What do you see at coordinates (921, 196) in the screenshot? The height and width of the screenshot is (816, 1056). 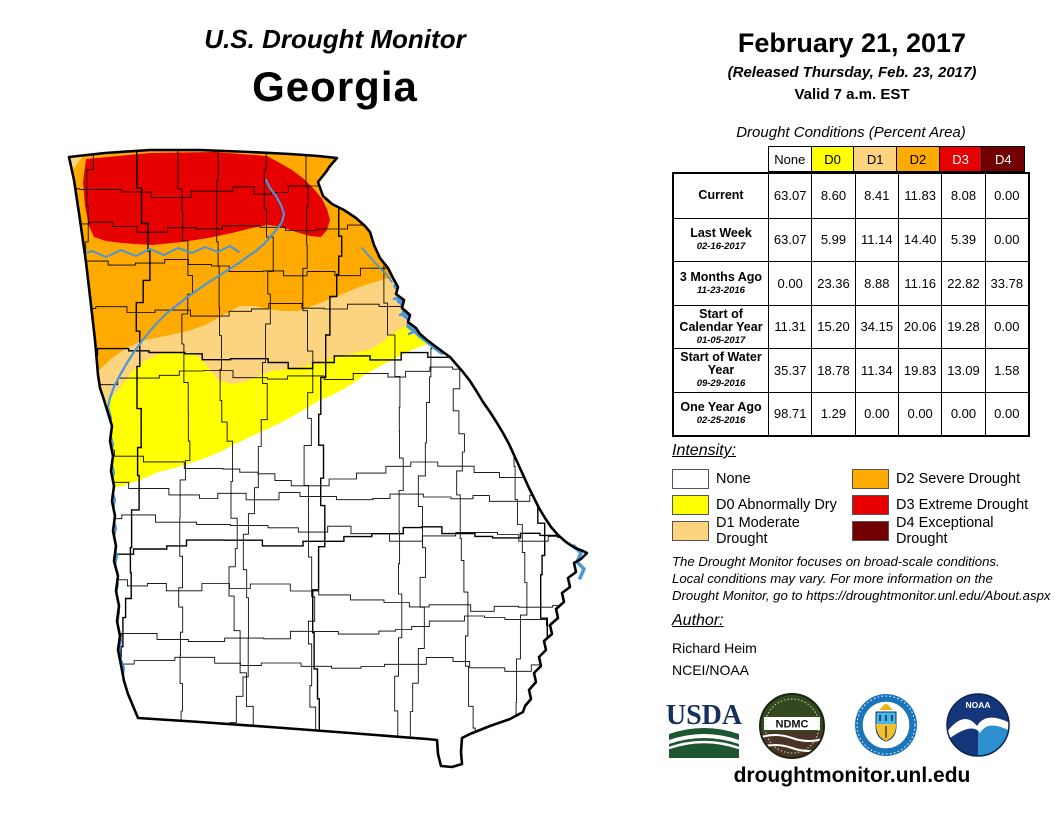 I see `cell-value: 11.83` at bounding box center [921, 196].